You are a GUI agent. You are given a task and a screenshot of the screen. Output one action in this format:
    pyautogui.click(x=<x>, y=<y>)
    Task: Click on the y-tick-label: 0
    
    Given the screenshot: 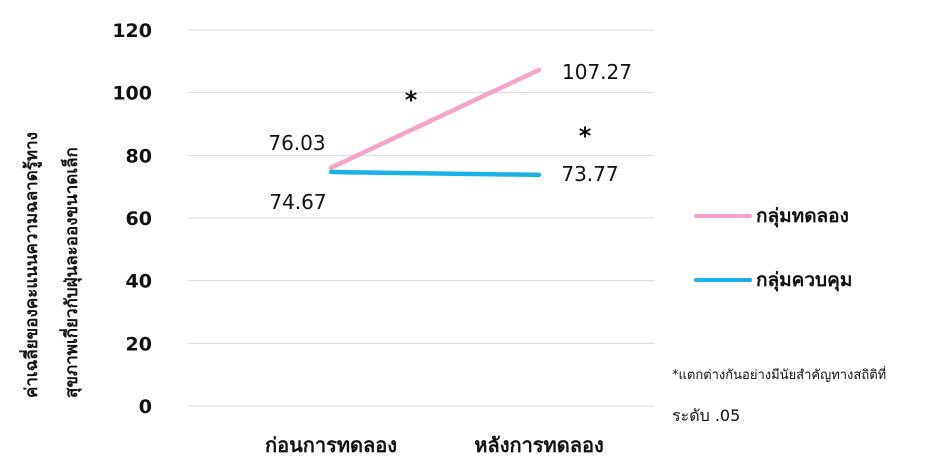 What is the action you would take?
    pyautogui.click(x=145, y=407)
    